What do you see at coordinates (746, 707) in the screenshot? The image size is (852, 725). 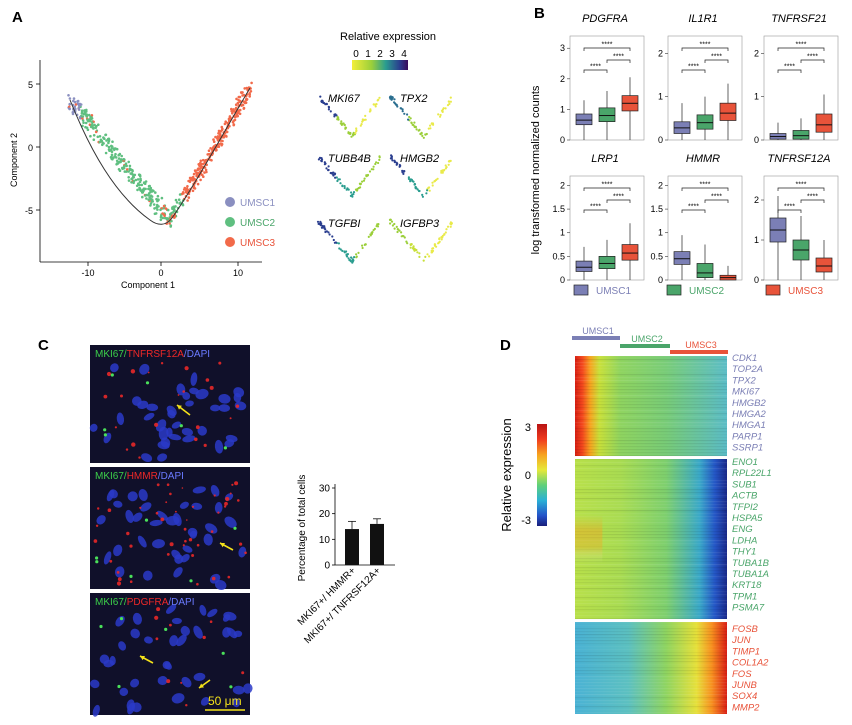 I see `gene-label: MMP2` at bounding box center [746, 707].